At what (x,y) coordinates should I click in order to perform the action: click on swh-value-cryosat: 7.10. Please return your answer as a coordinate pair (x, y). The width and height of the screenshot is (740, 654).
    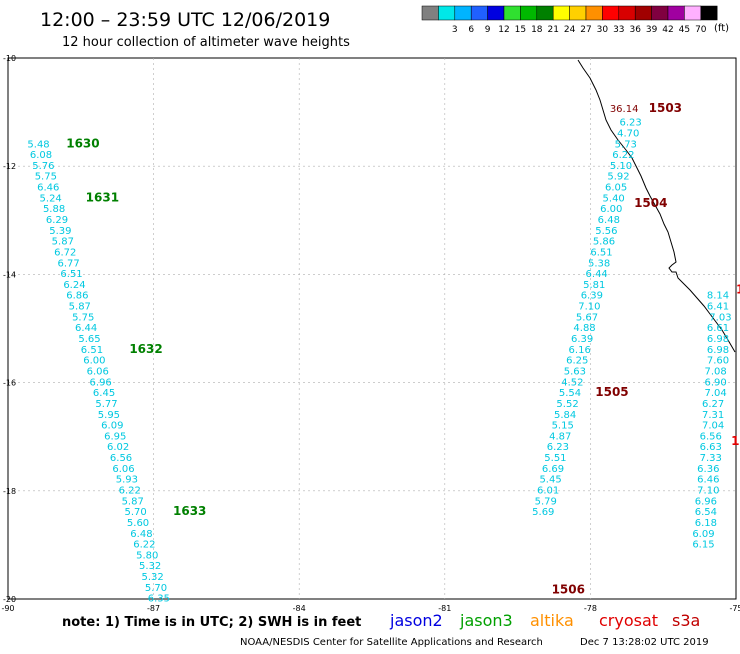
    Looking at the image, I should click on (589, 307).